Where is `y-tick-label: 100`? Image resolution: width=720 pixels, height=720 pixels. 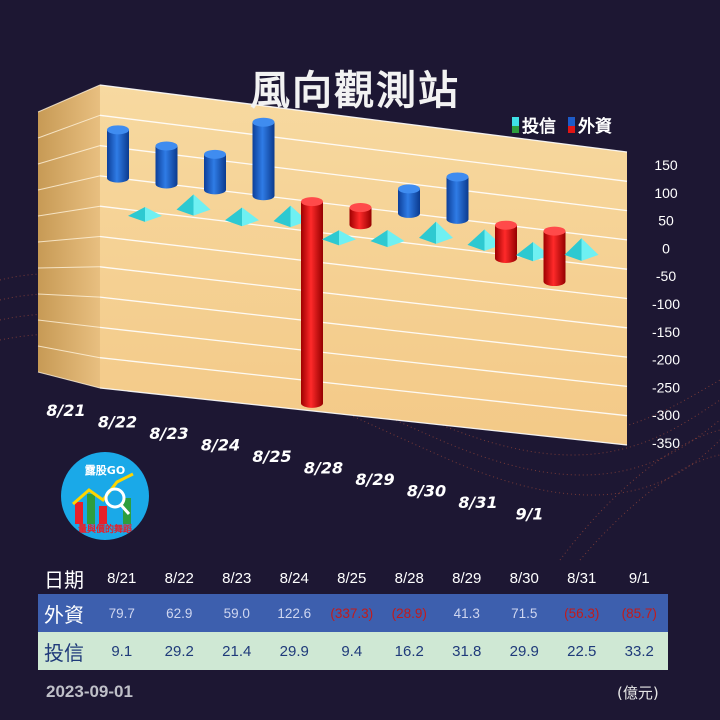 y-tick-label: 100 is located at coordinates (666, 193).